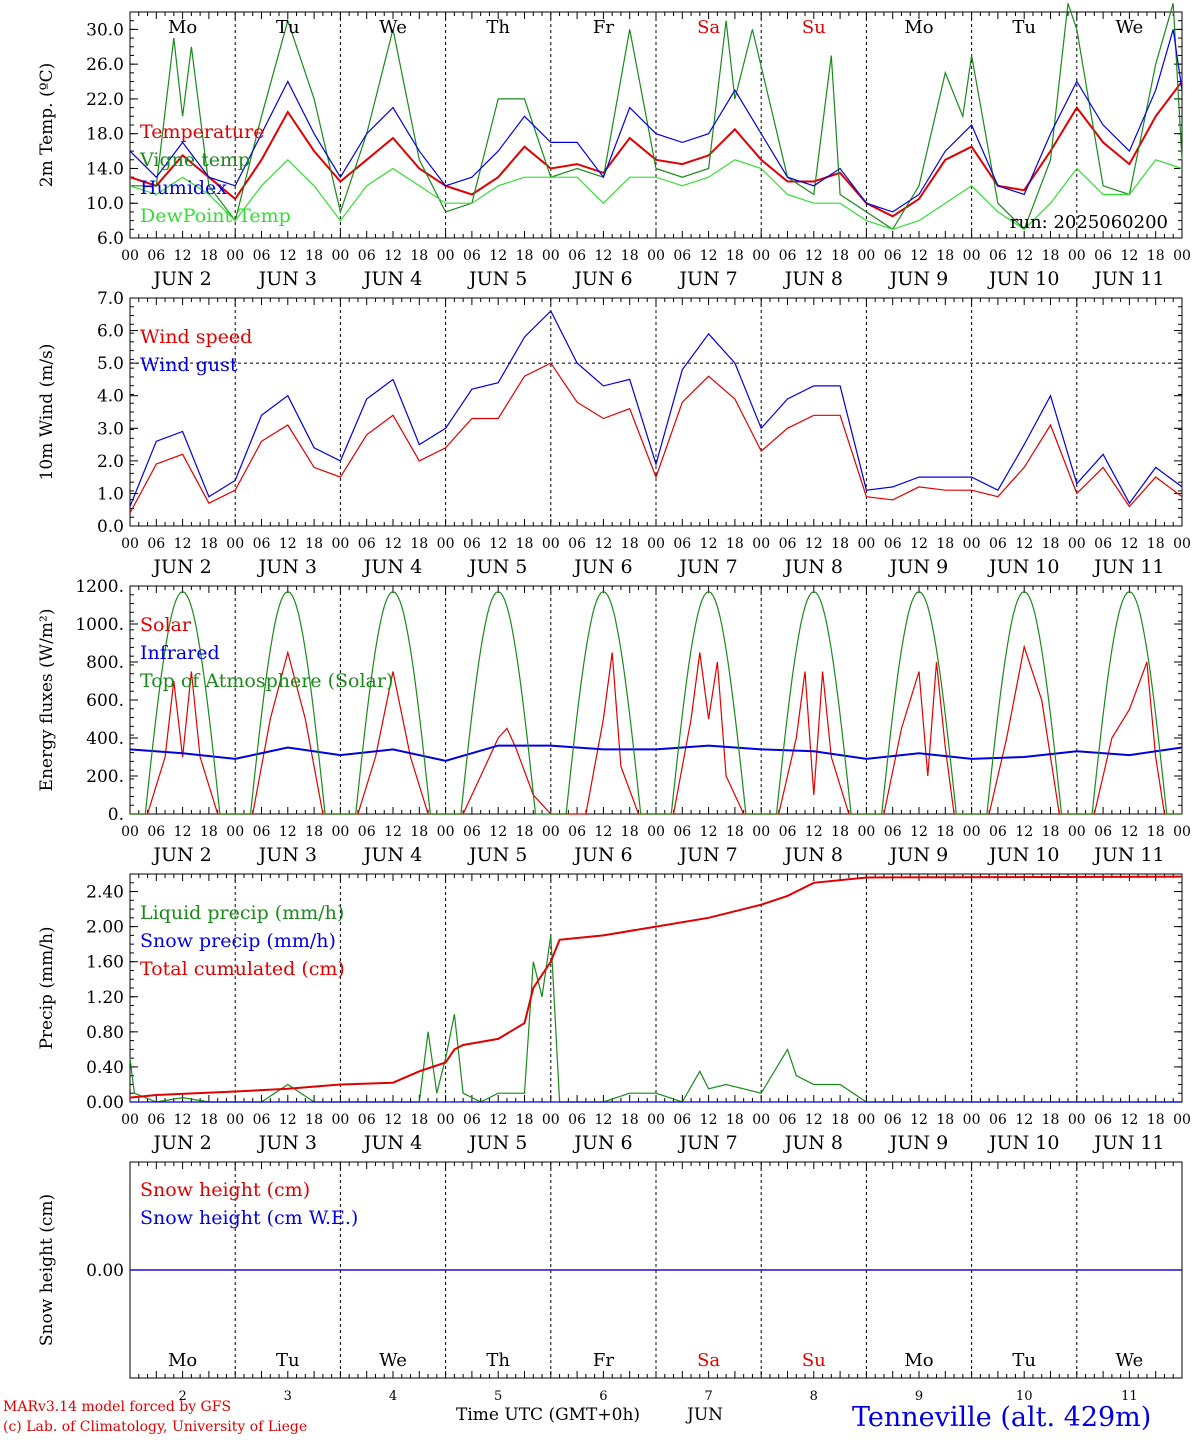 The image size is (1194, 1440). Describe the element at coordinates (105, 100) in the screenshot. I see `y-tick-label: 22.0` at that location.